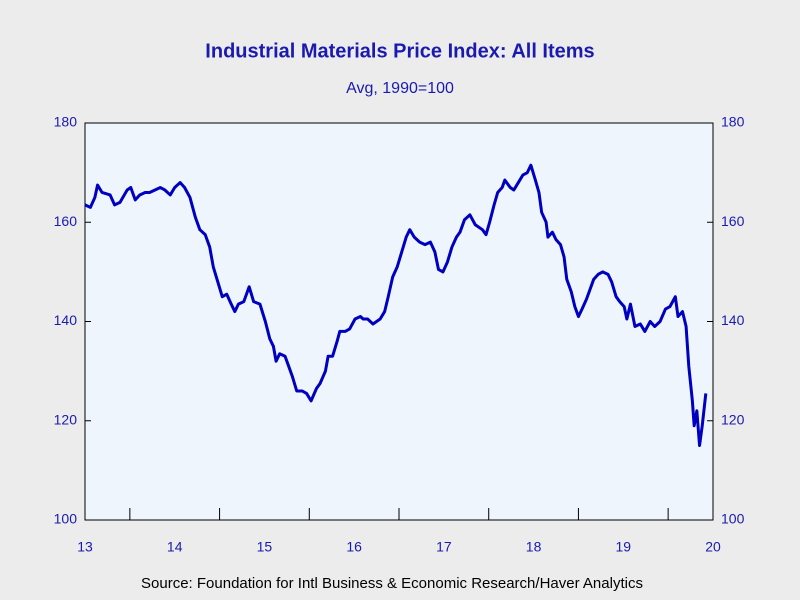 The height and width of the screenshot is (600, 800). What do you see at coordinates (733, 519) in the screenshot?
I see `y2-tick-label: 100` at bounding box center [733, 519].